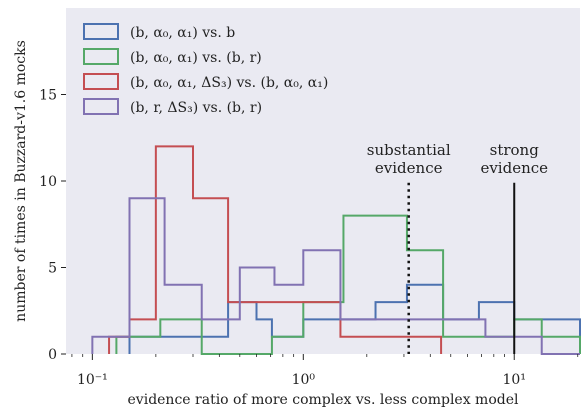  What do you see at coordinates (514, 380) in the screenshot?
I see `x-tick-label-2: 10¹` at bounding box center [514, 380].